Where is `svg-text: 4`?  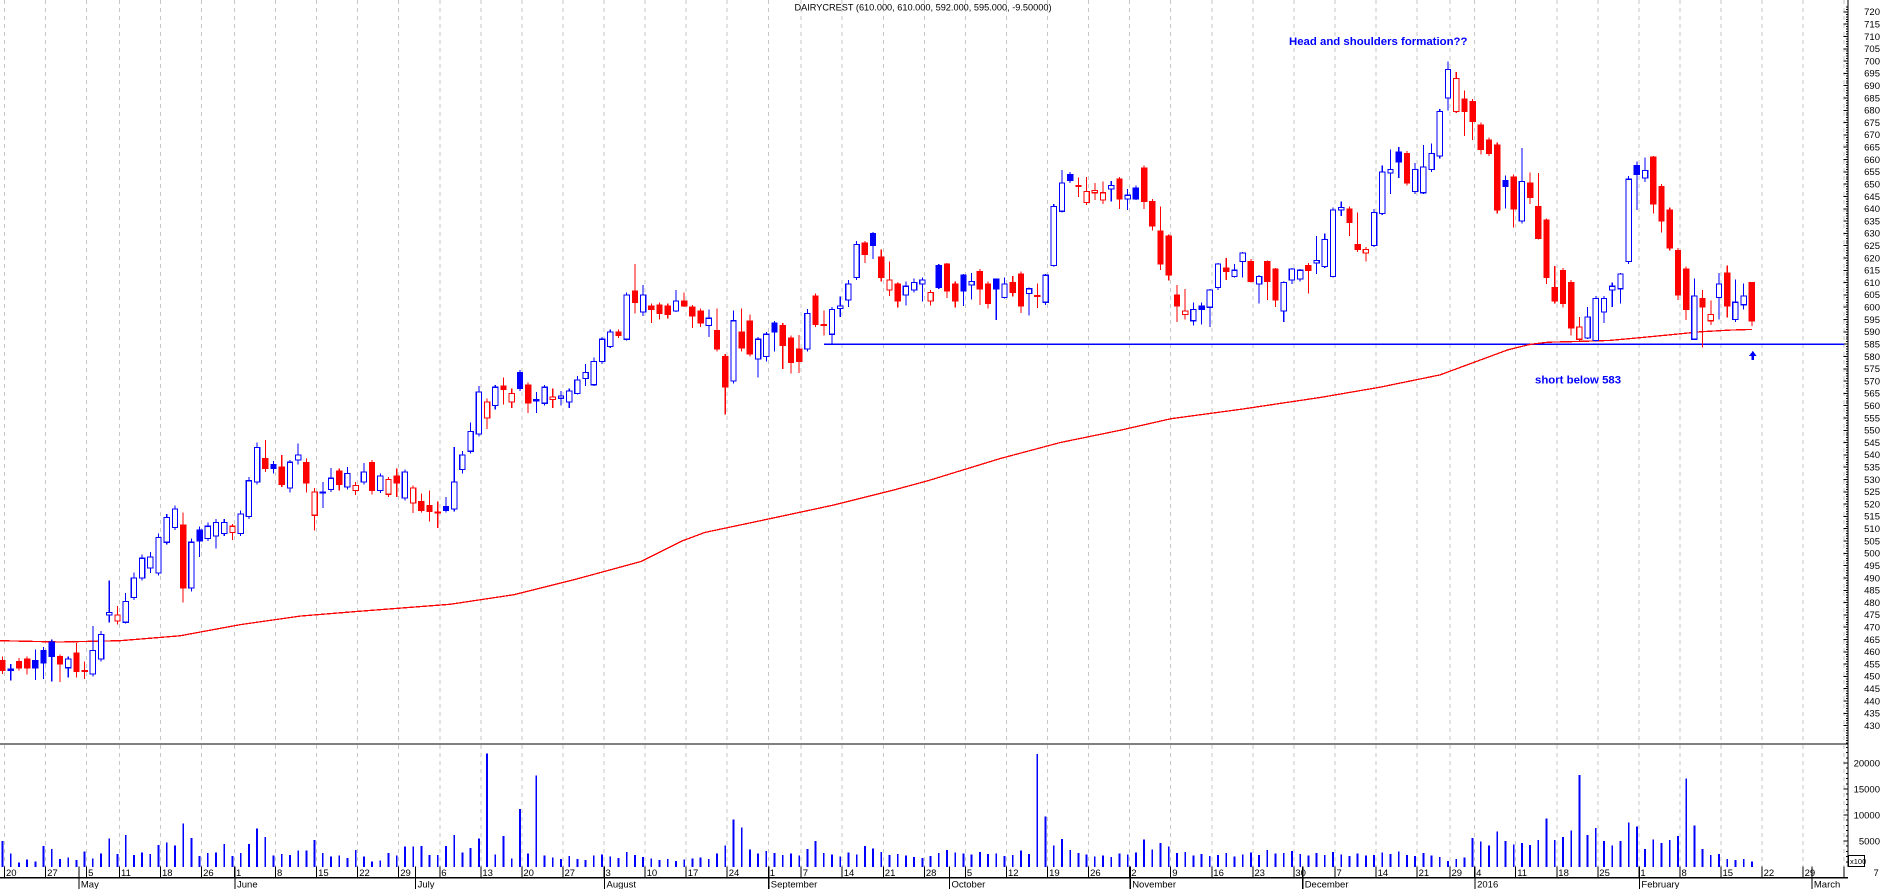 svg-text: 4 is located at coordinates (1478, 873).